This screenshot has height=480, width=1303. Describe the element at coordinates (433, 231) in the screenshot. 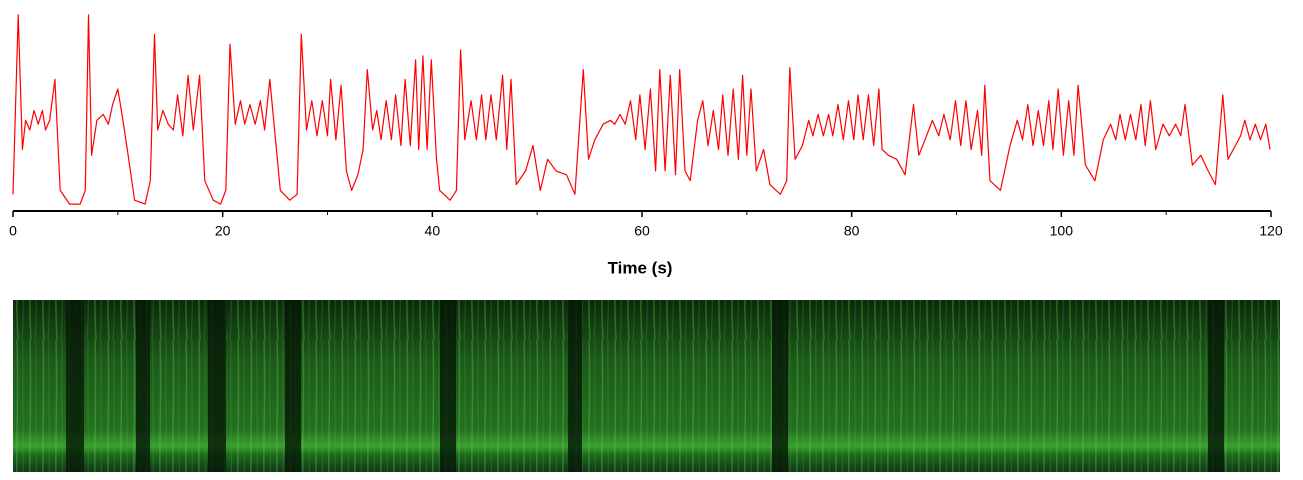

I see `x-tick-label: 40` at that location.